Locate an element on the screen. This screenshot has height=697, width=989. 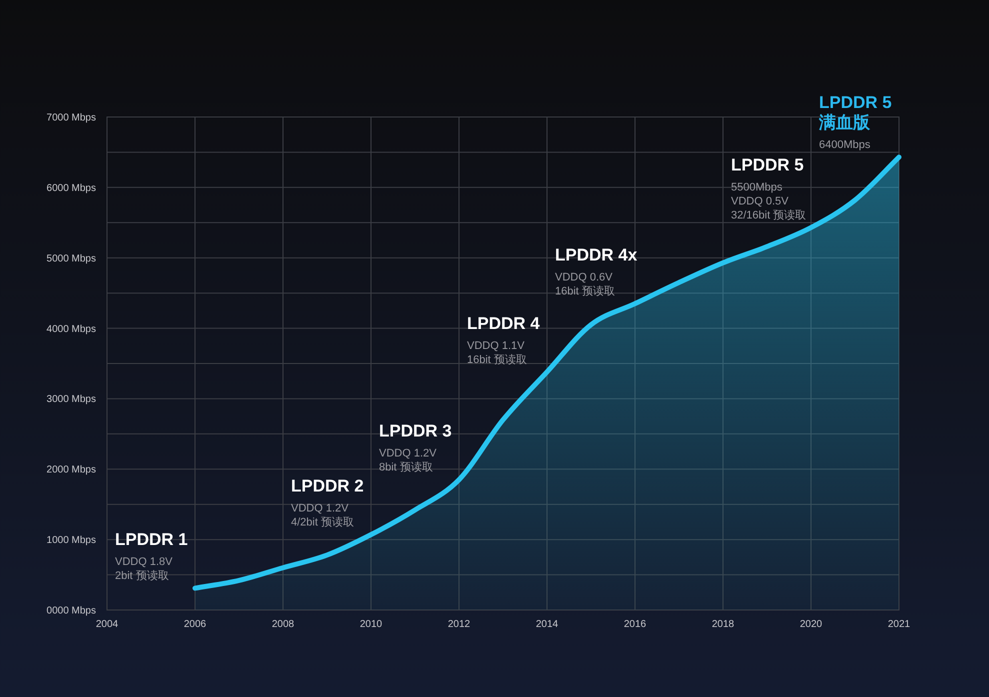
x-tick-label: 2012 is located at coordinates (459, 624).